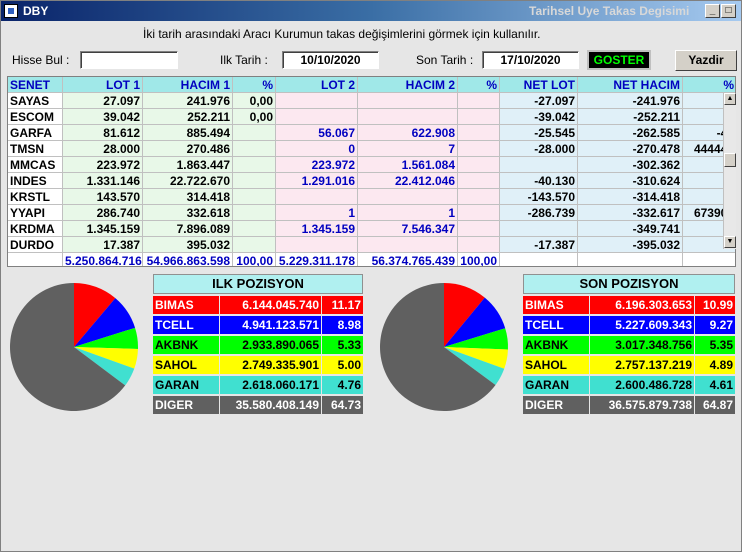  I want to click on ilk-row-pct: 8.98, so click(342, 325).